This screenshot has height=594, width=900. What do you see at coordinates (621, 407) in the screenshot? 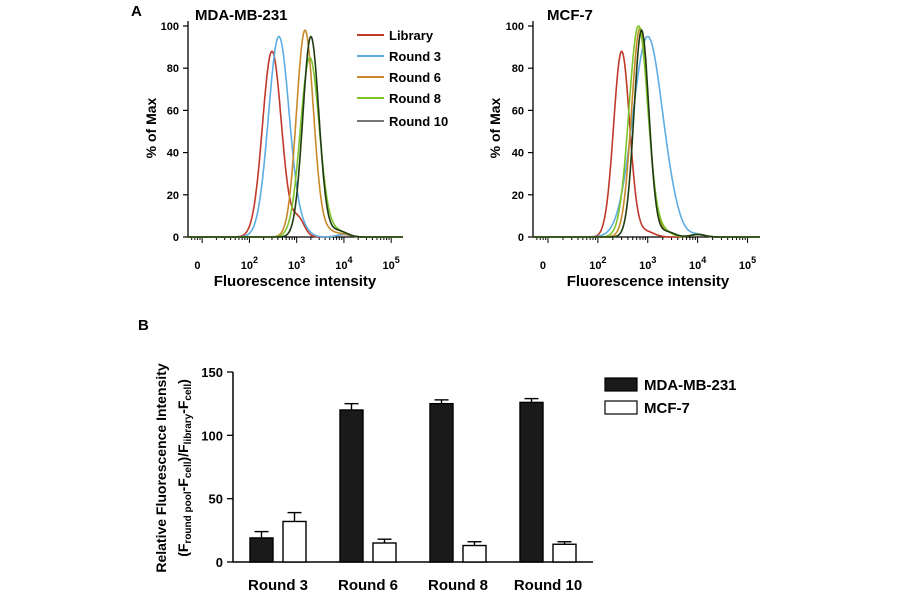
I see `bar-legend-swatch-mcf` at bounding box center [621, 407].